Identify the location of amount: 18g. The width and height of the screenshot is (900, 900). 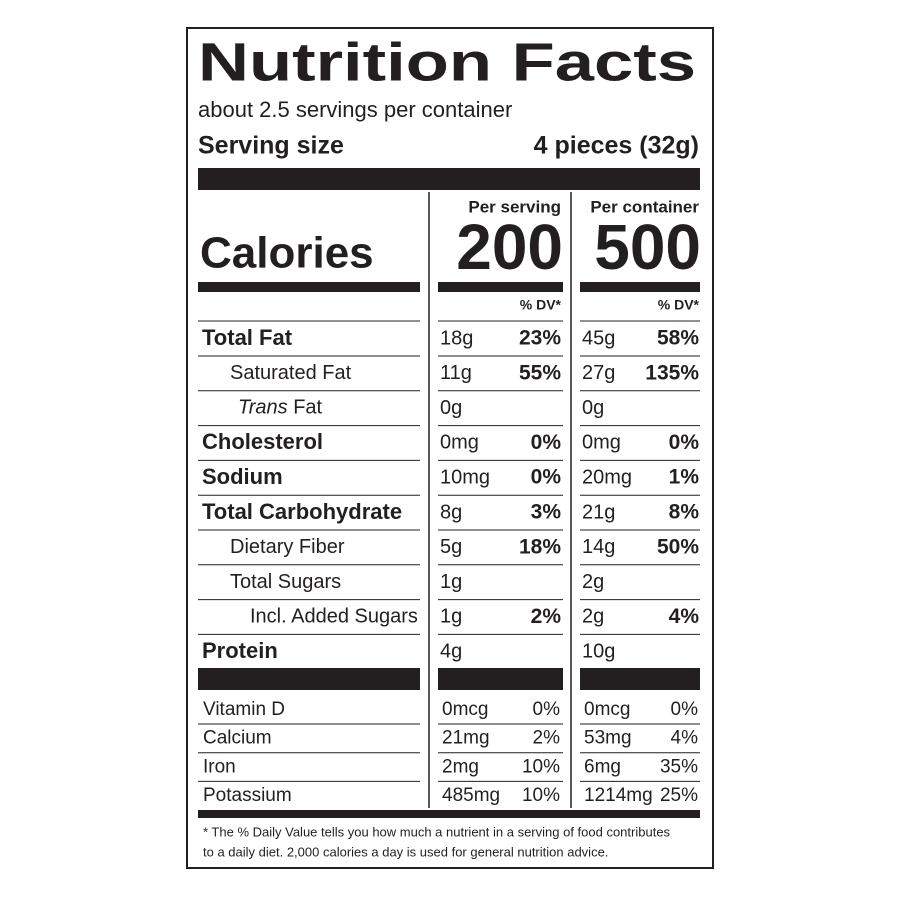
(456, 338).